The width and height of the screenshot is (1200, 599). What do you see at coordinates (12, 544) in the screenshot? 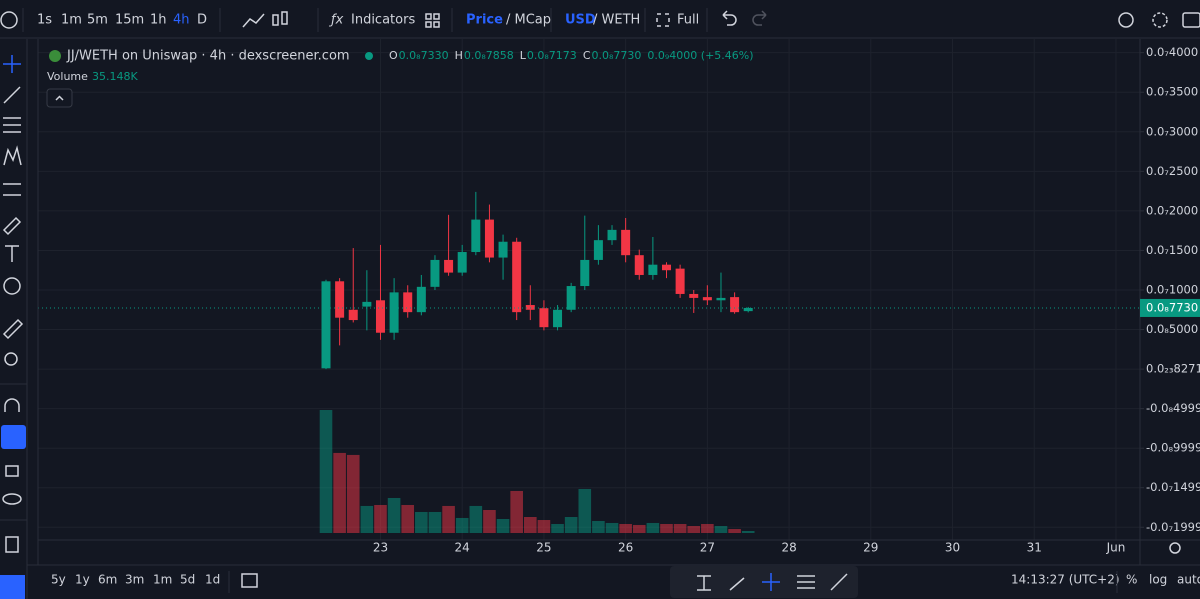
I see `delete-tool` at bounding box center [12, 544].